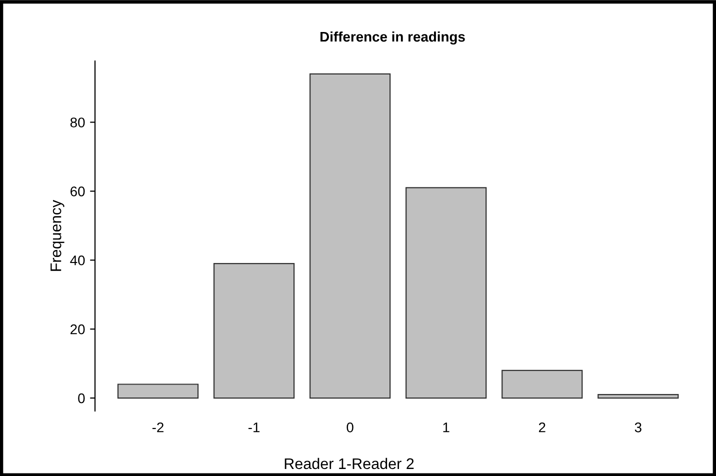 This screenshot has width=716, height=476. I want to click on x-tick-label: -1, so click(254, 427).